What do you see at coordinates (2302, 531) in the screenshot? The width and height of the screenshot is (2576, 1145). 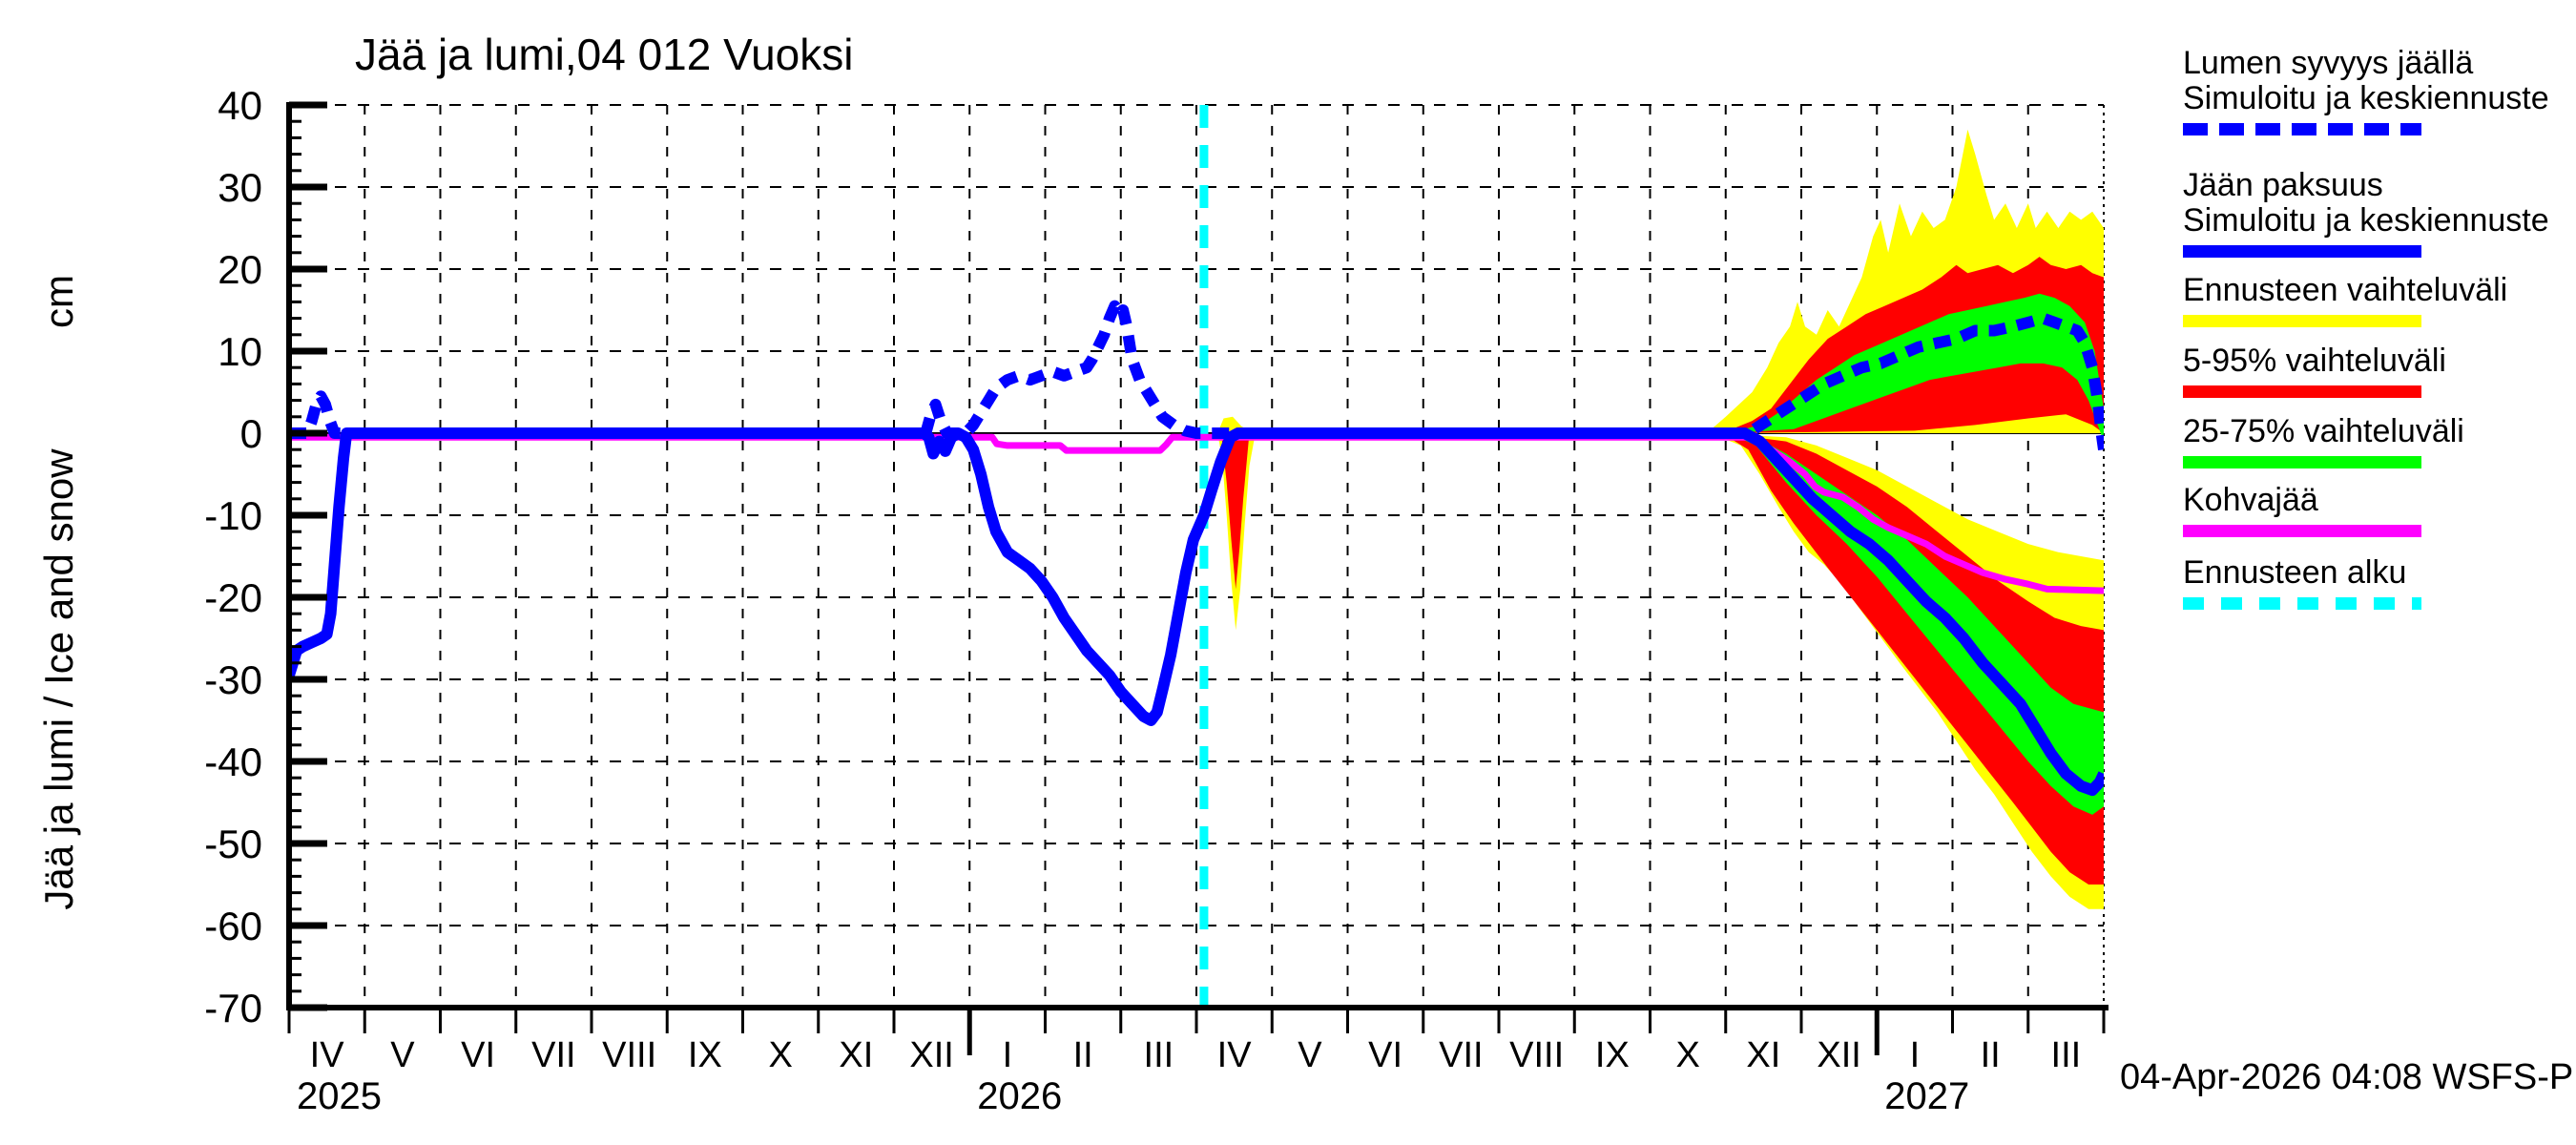 I see `legend-sample-magenta-line` at bounding box center [2302, 531].